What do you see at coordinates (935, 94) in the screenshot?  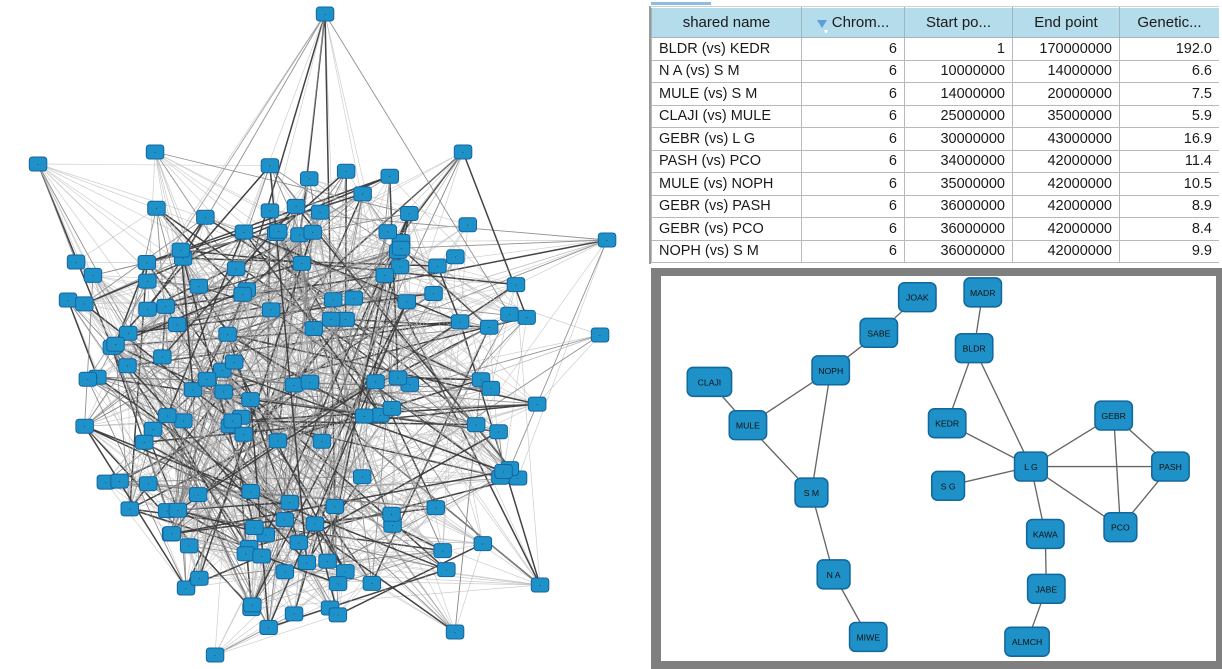 I see `table-row: MULE (vs) S M 6 14000000 20000000 7.5` at bounding box center [935, 94].